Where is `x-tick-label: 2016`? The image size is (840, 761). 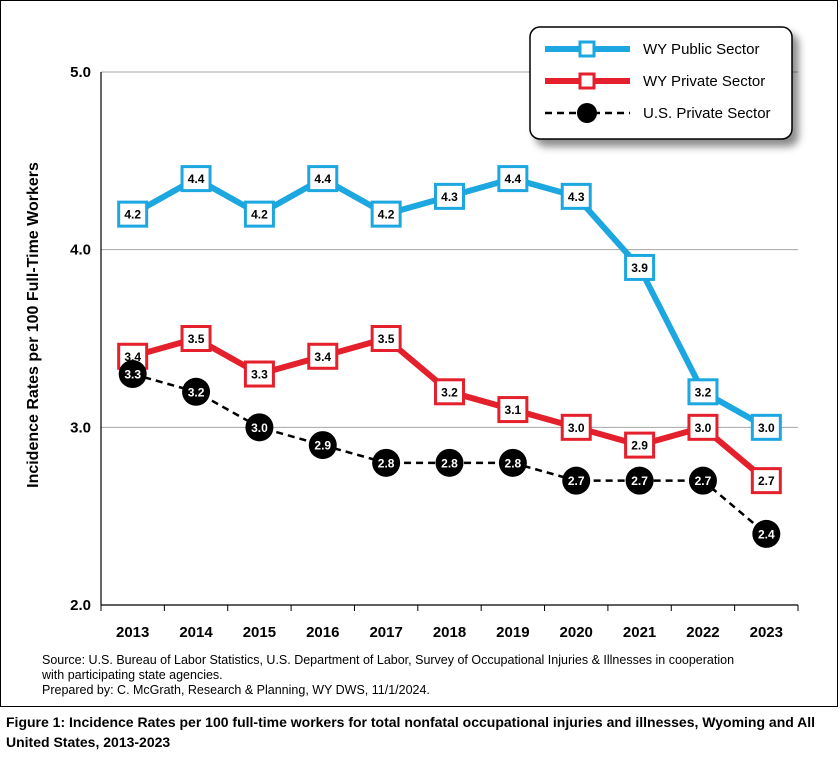 x-tick-label: 2016 is located at coordinates (322, 632).